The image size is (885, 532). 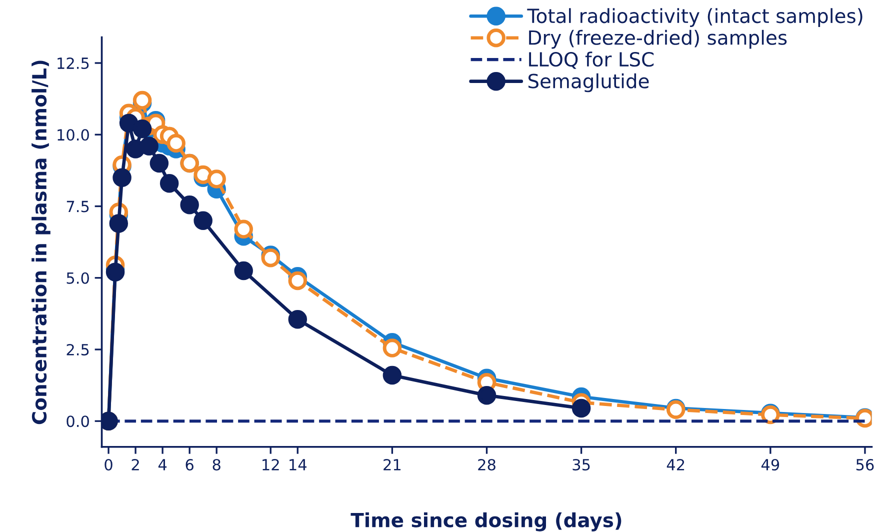 What do you see at coordinates (73, 63) in the screenshot?
I see `y-tick-label: 12.5` at bounding box center [73, 63].